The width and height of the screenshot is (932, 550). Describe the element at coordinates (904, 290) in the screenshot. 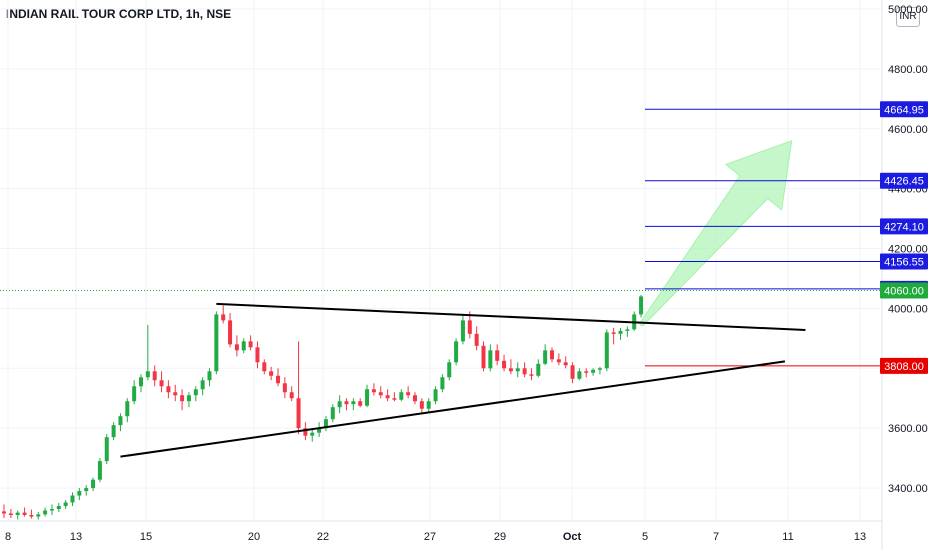

I see `current-price-label-bg` at that location.